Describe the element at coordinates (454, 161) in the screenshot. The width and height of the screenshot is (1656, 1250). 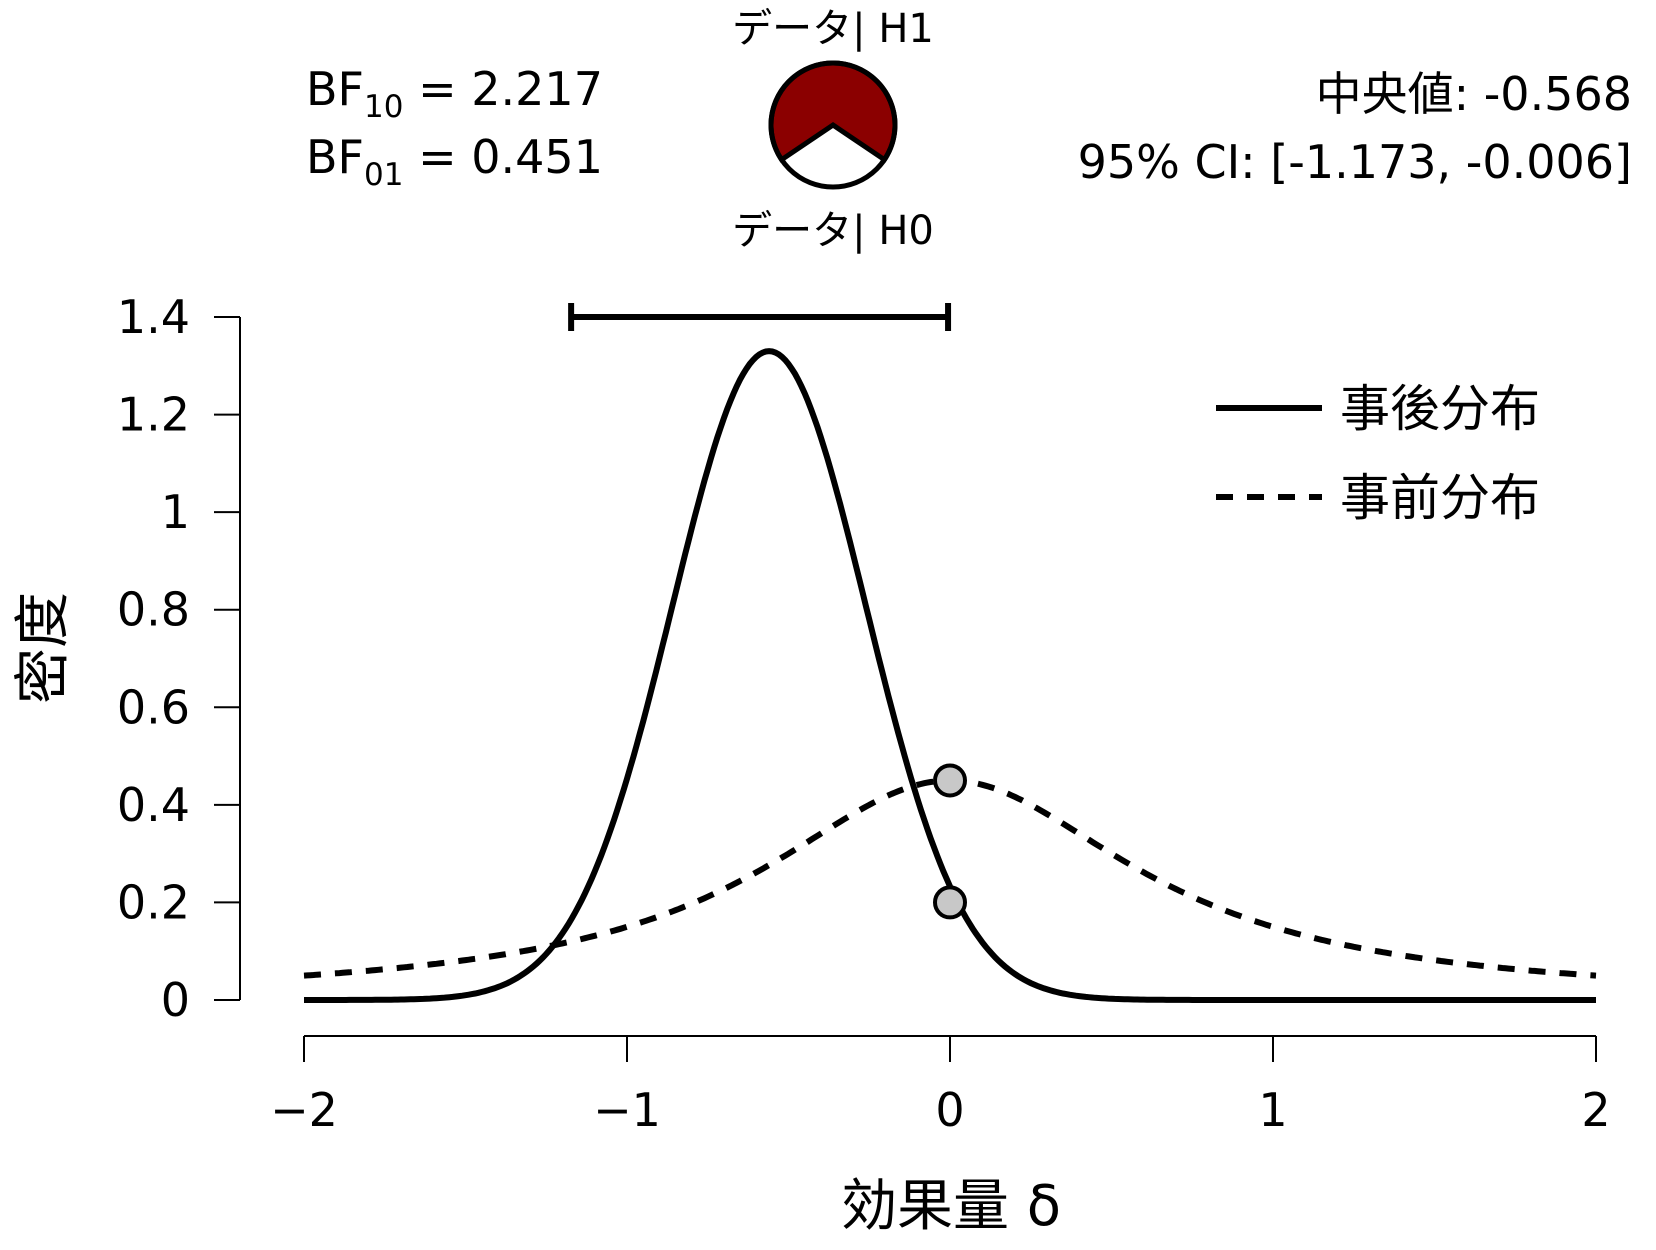
I see `bf01-stat: BF01 = 0.451` at that location.